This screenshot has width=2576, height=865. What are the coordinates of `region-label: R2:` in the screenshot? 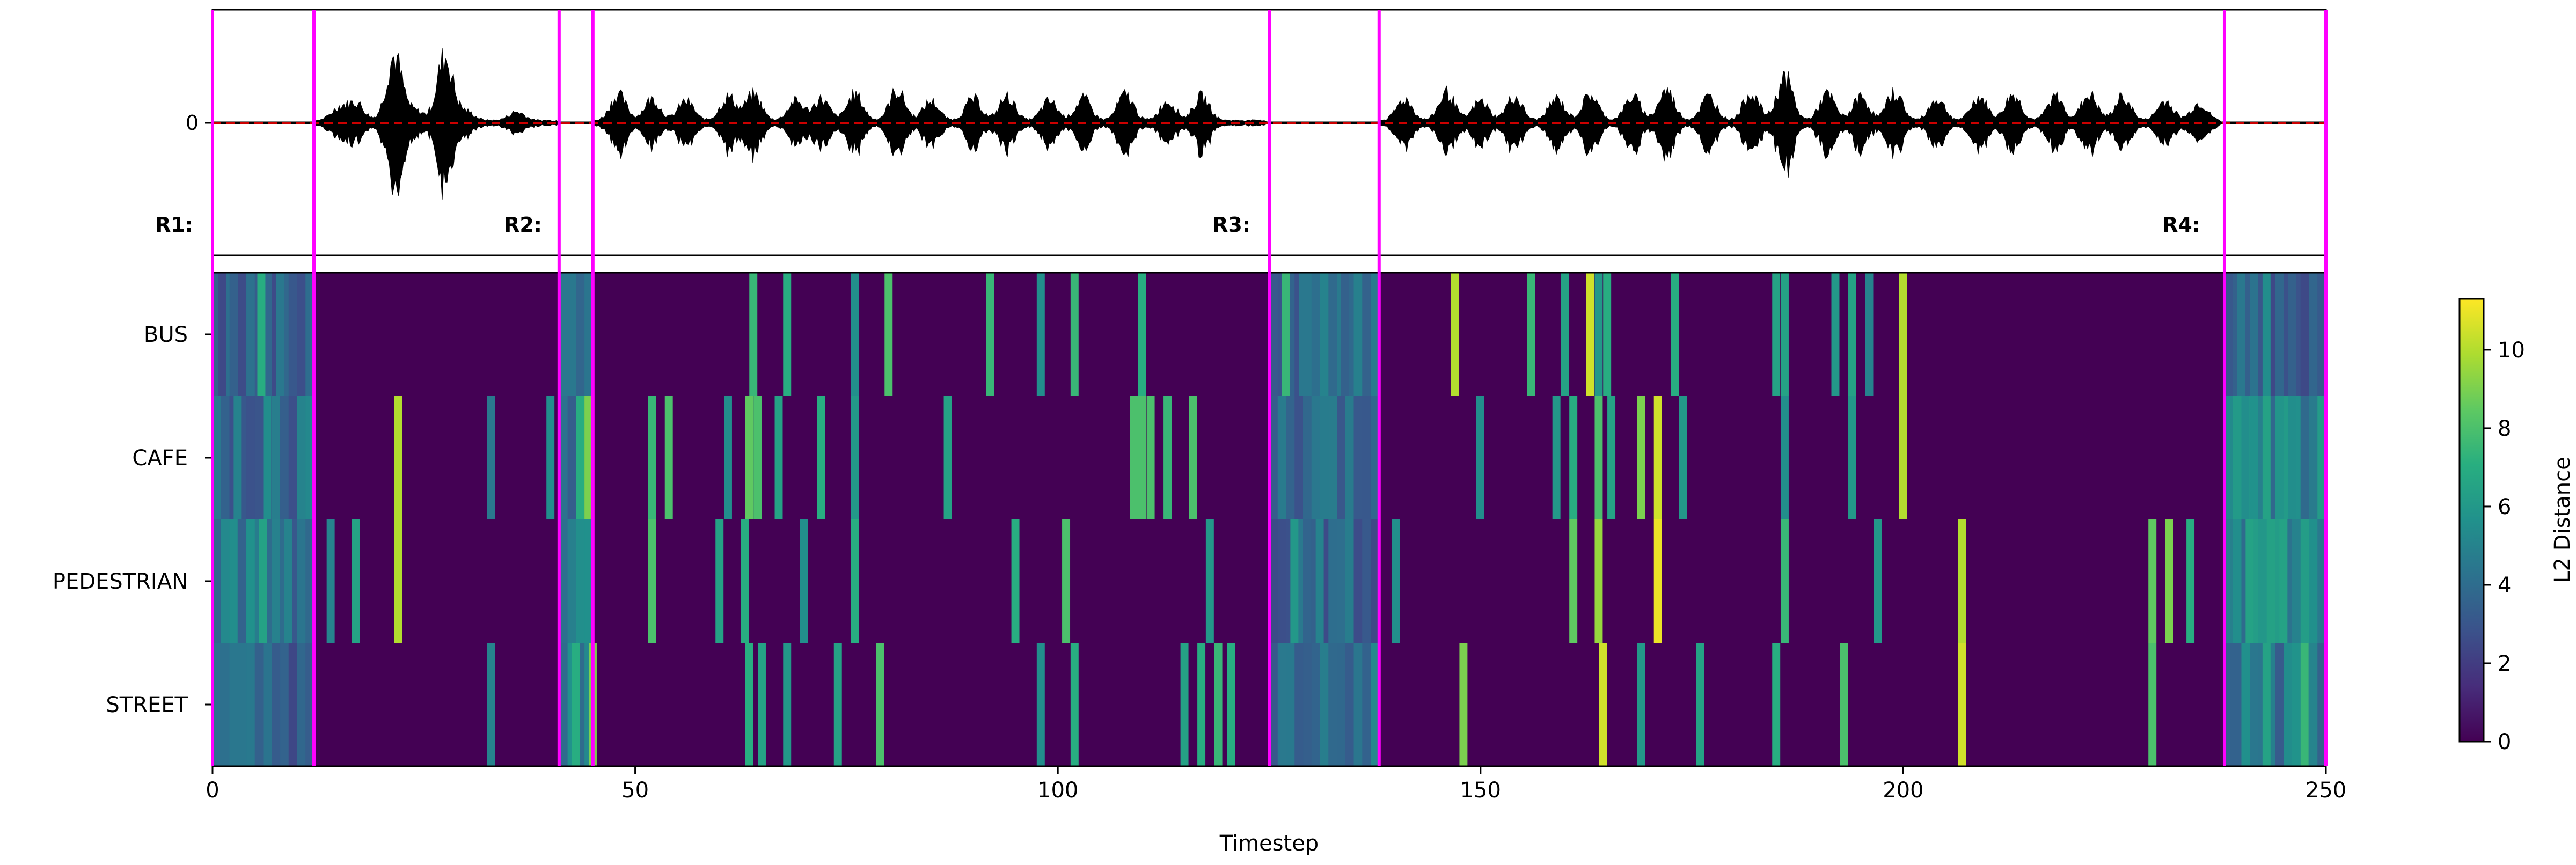 It's located at (523, 225).